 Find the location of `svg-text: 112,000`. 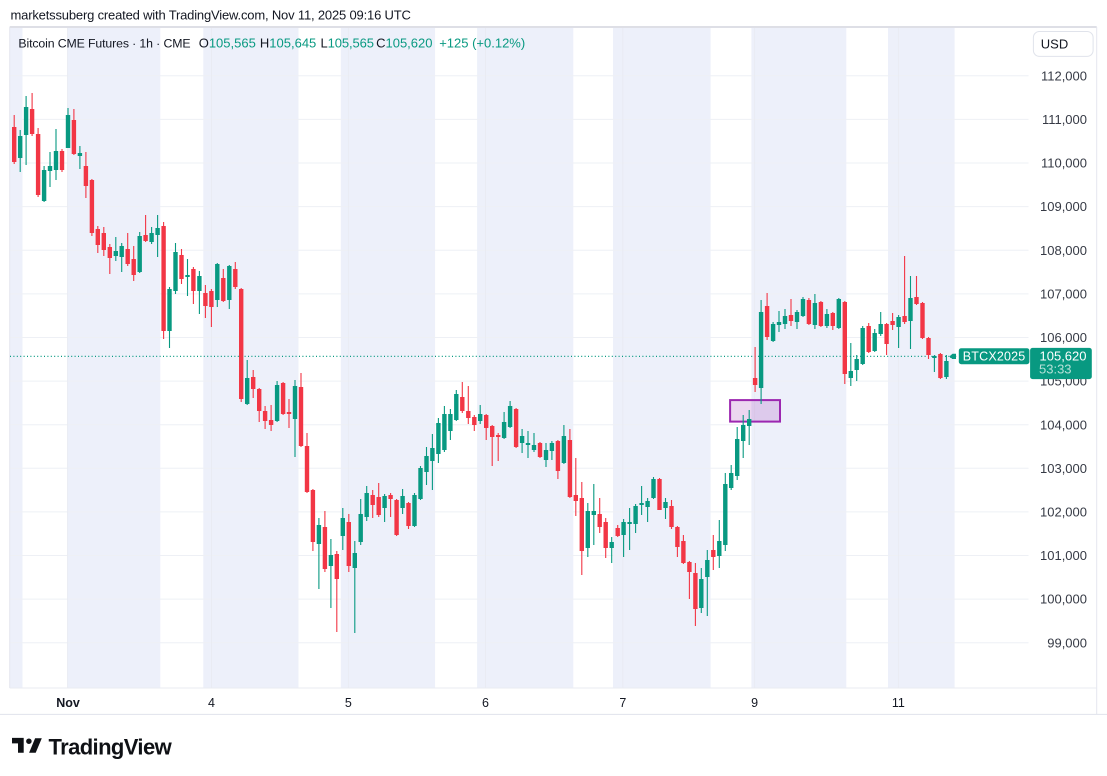

svg-text: 112,000 is located at coordinates (1064, 75).